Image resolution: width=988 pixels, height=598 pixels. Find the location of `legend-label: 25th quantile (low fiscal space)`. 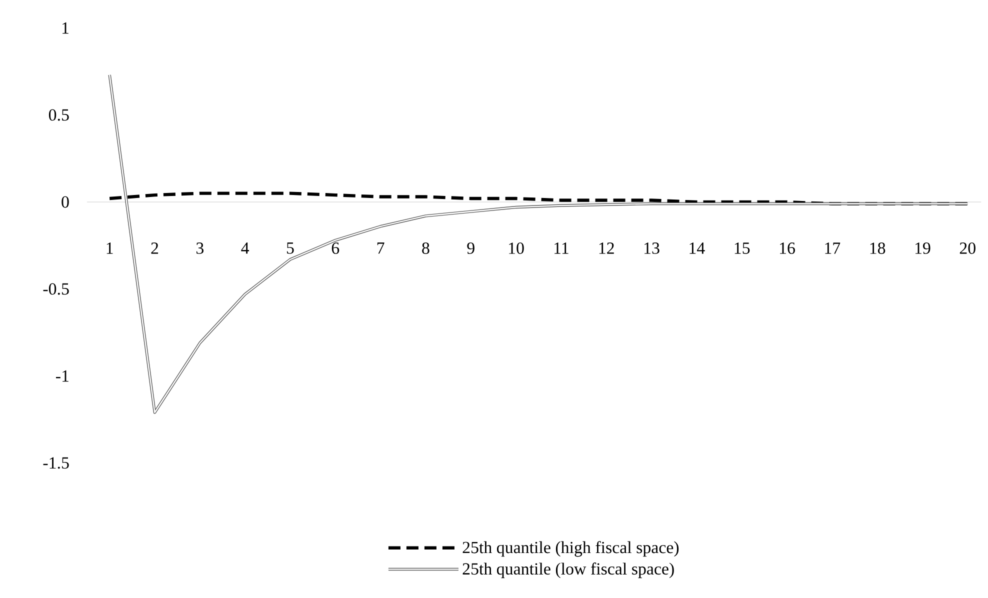

legend-label: 25th quantile (low fiscal space) is located at coordinates (568, 570).